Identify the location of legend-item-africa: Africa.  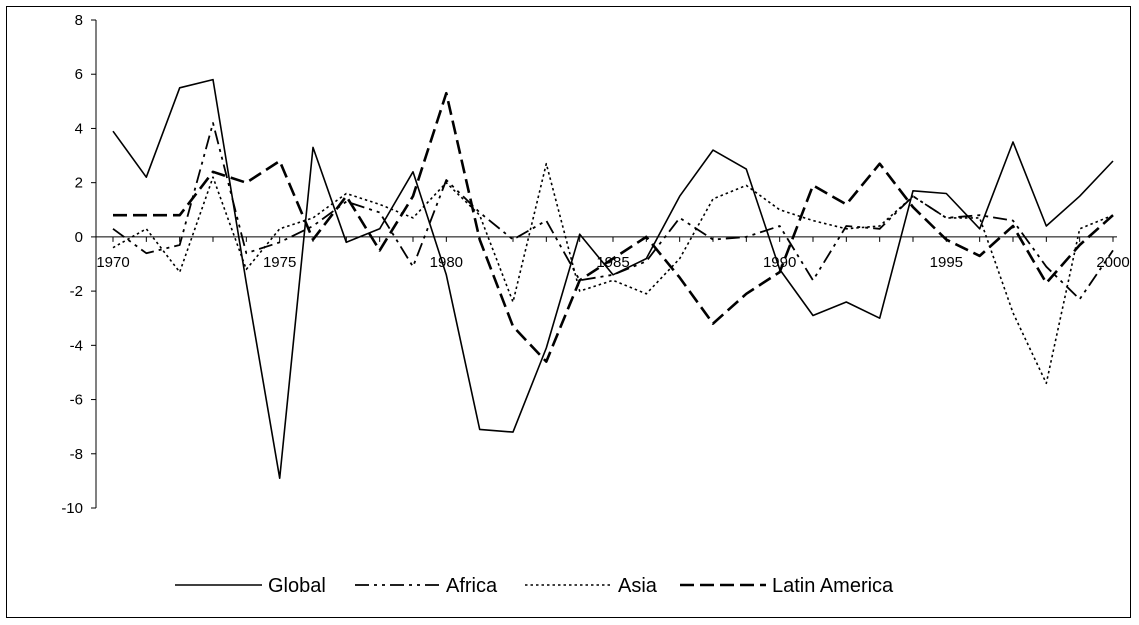
(426, 586).